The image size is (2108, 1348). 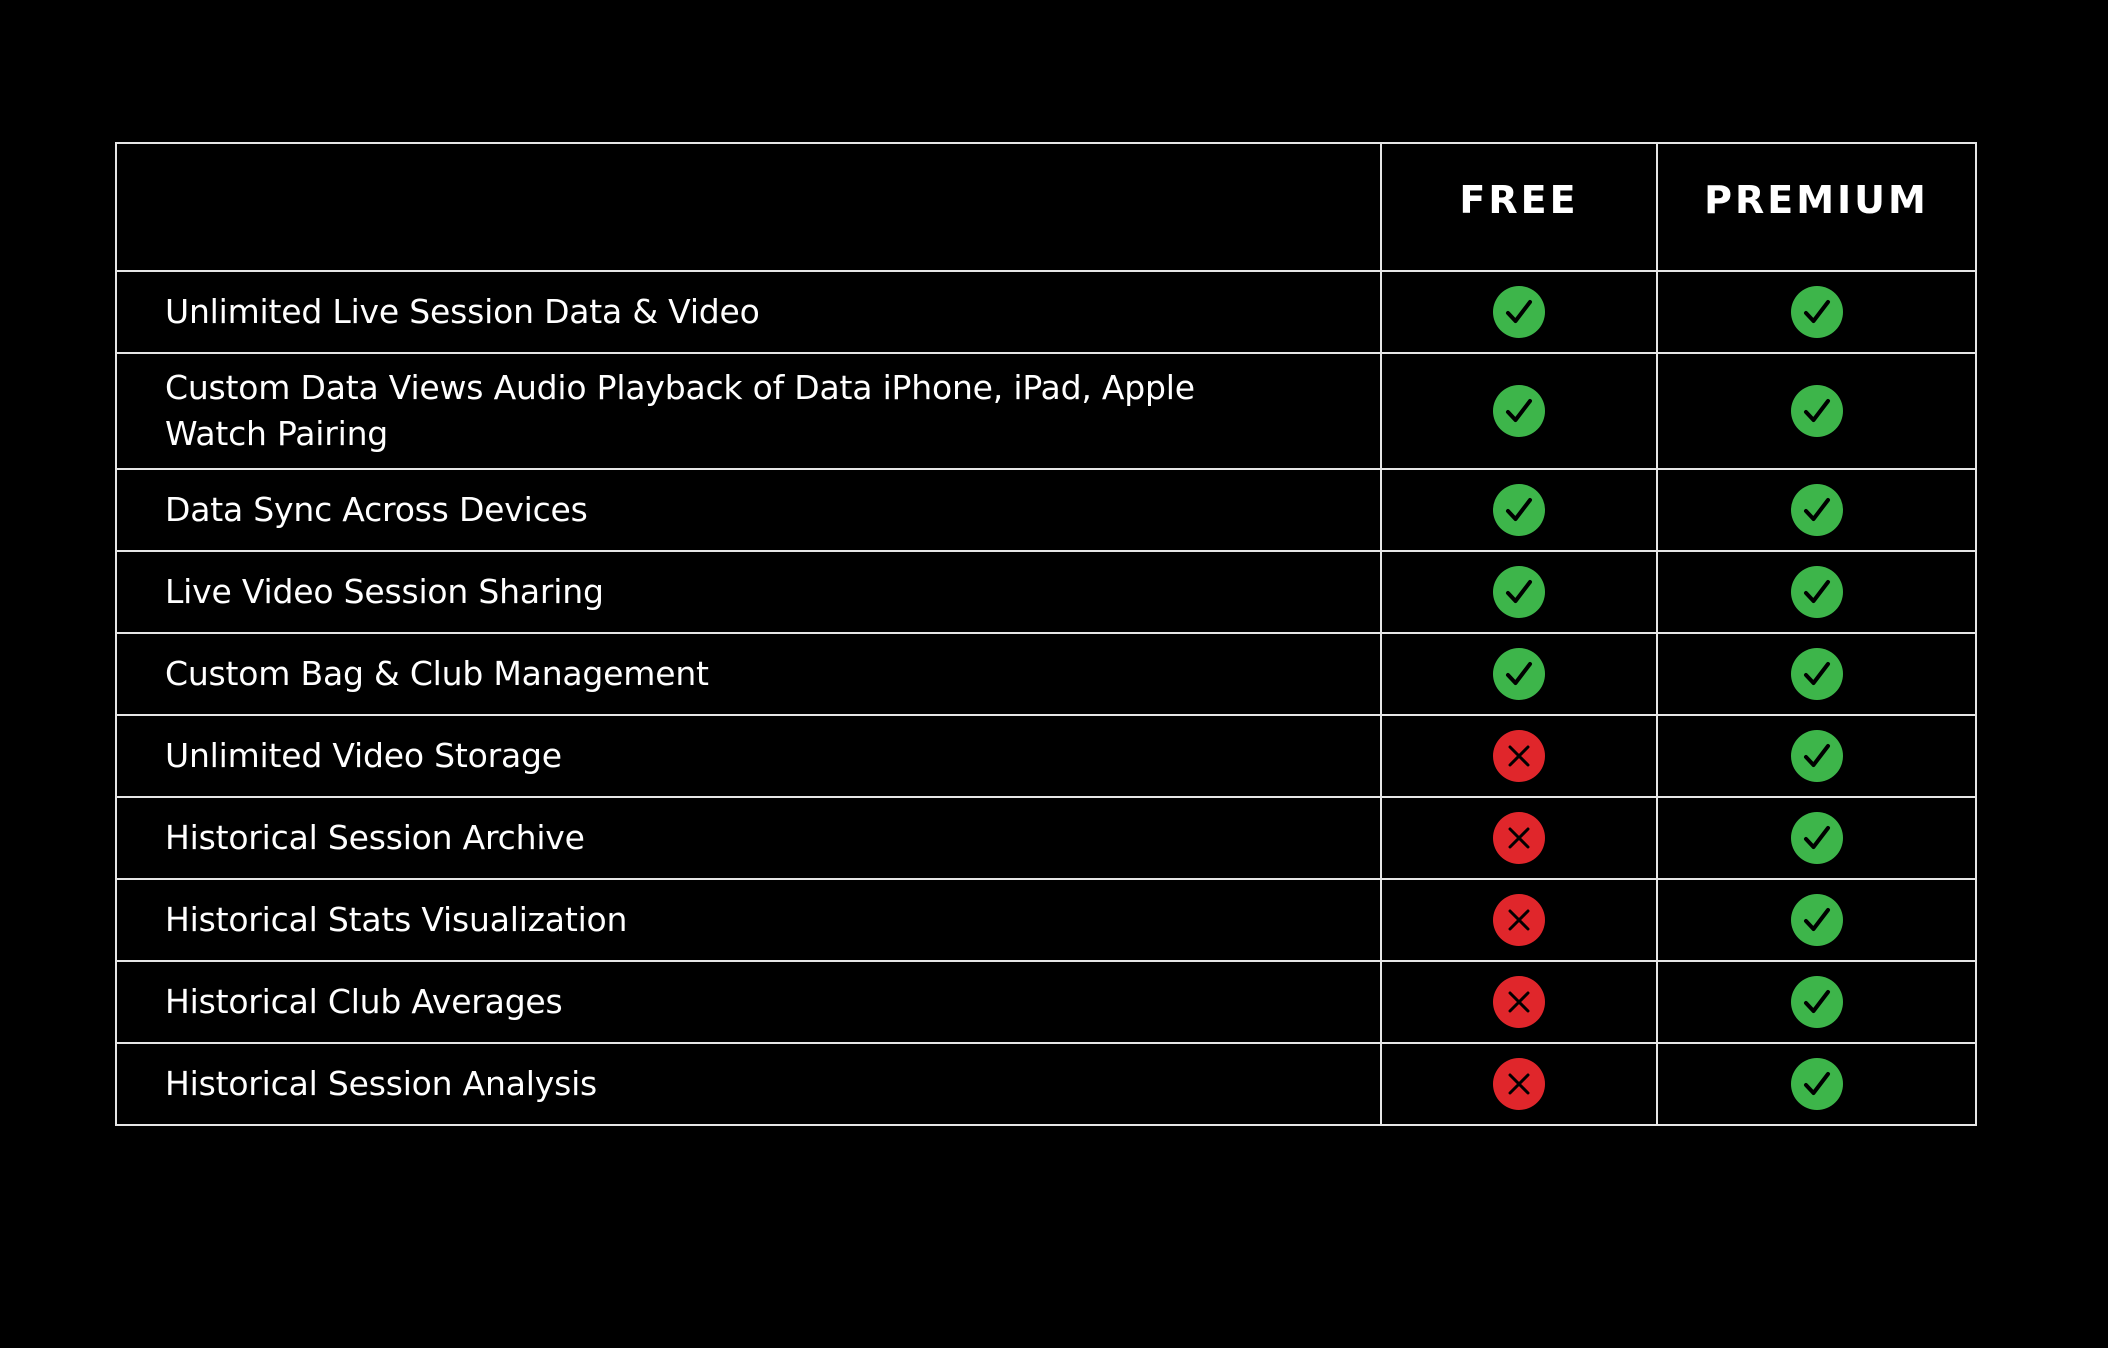 I want to click on feature-column-header, so click(x=748, y=207).